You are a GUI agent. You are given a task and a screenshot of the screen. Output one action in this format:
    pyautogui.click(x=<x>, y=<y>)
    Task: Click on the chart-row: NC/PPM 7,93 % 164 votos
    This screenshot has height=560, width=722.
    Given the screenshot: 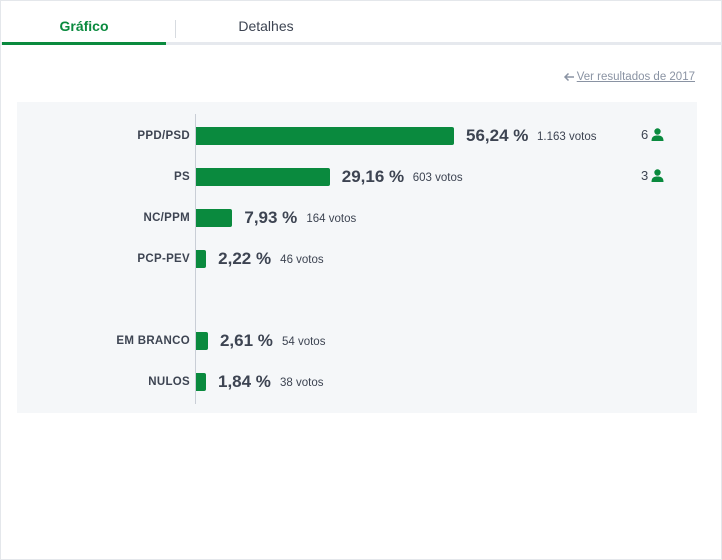 What is the action you would take?
    pyautogui.click(x=361, y=219)
    